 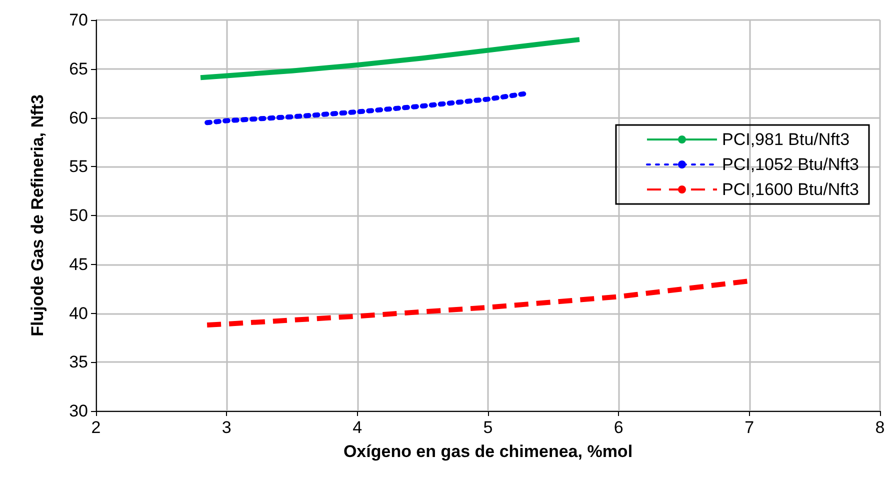 What do you see at coordinates (78, 313) in the screenshot?
I see `y-tick-label: 40` at bounding box center [78, 313].